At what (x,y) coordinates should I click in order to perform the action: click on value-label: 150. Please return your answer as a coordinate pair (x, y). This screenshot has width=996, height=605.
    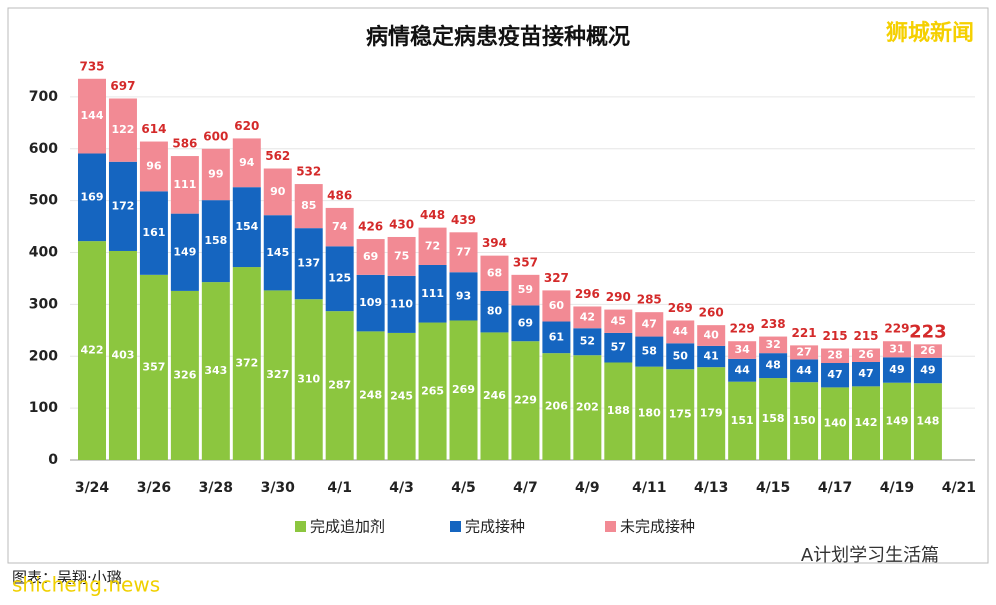
    Looking at the image, I should click on (804, 420).